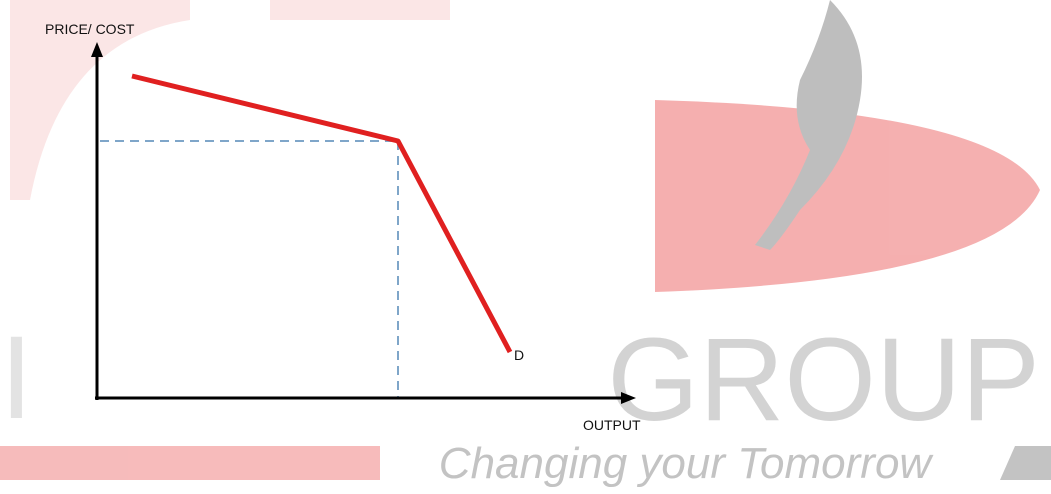 The image size is (1051, 494). What do you see at coordinates (97, 49) in the screenshot?
I see `y-axis-arrow` at bounding box center [97, 49].